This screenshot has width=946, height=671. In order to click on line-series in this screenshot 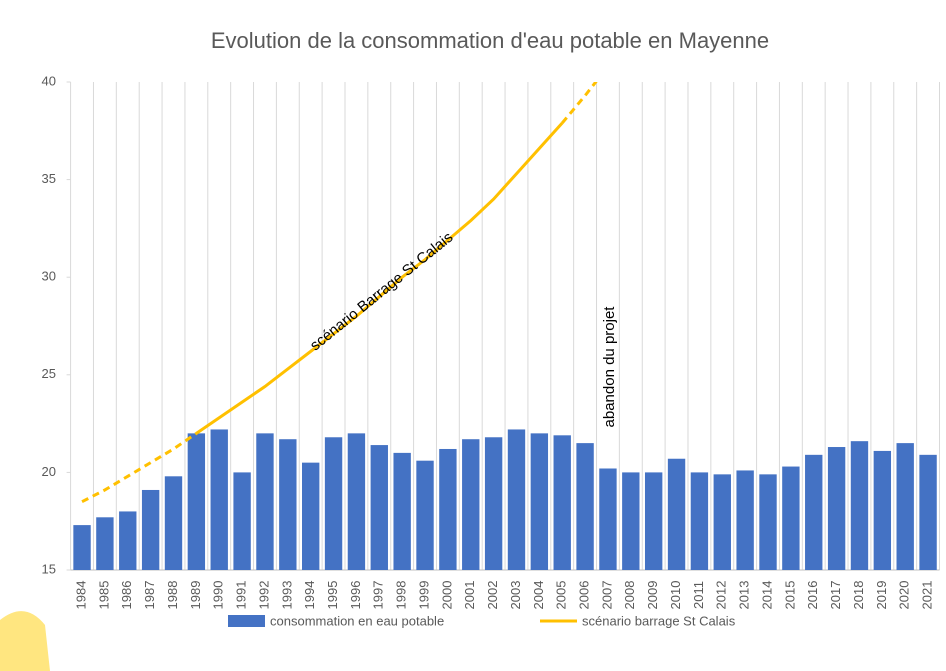, I will do `click(139, 468)`.